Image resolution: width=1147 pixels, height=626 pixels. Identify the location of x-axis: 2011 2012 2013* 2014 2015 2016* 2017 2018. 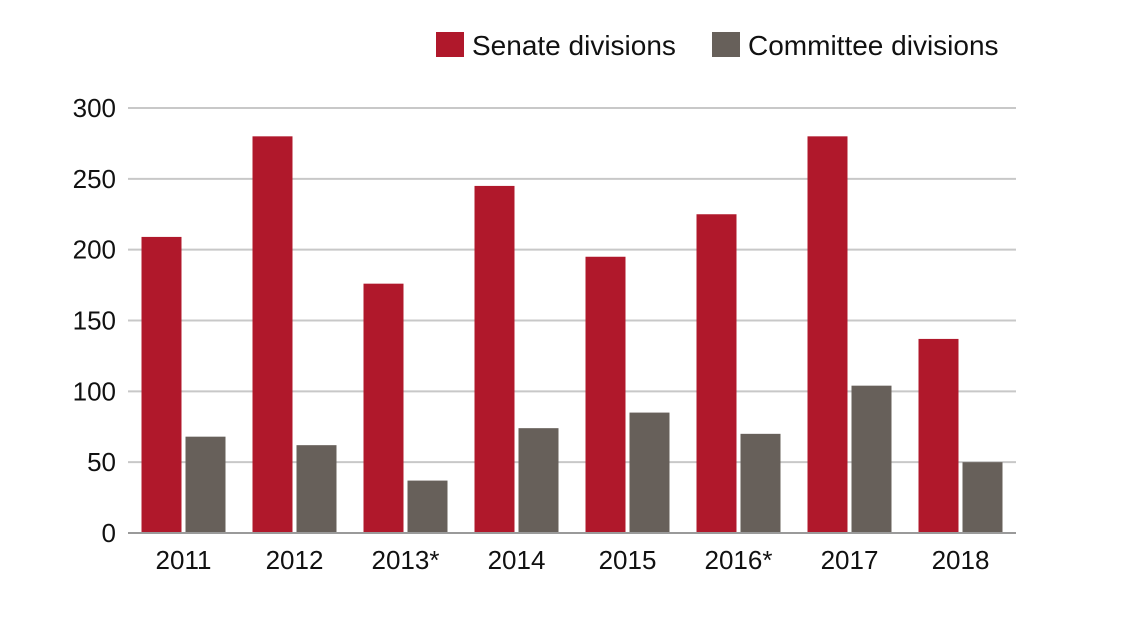
(573, 560).